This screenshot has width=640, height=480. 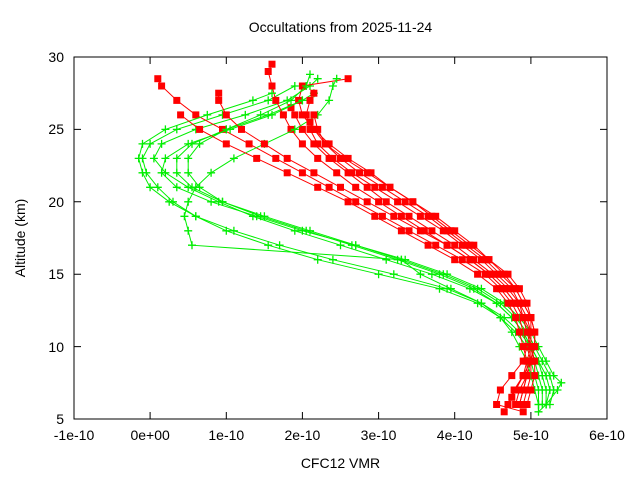 I want to click on x-tick-label: 6e-10, so click(x=607, y=435).